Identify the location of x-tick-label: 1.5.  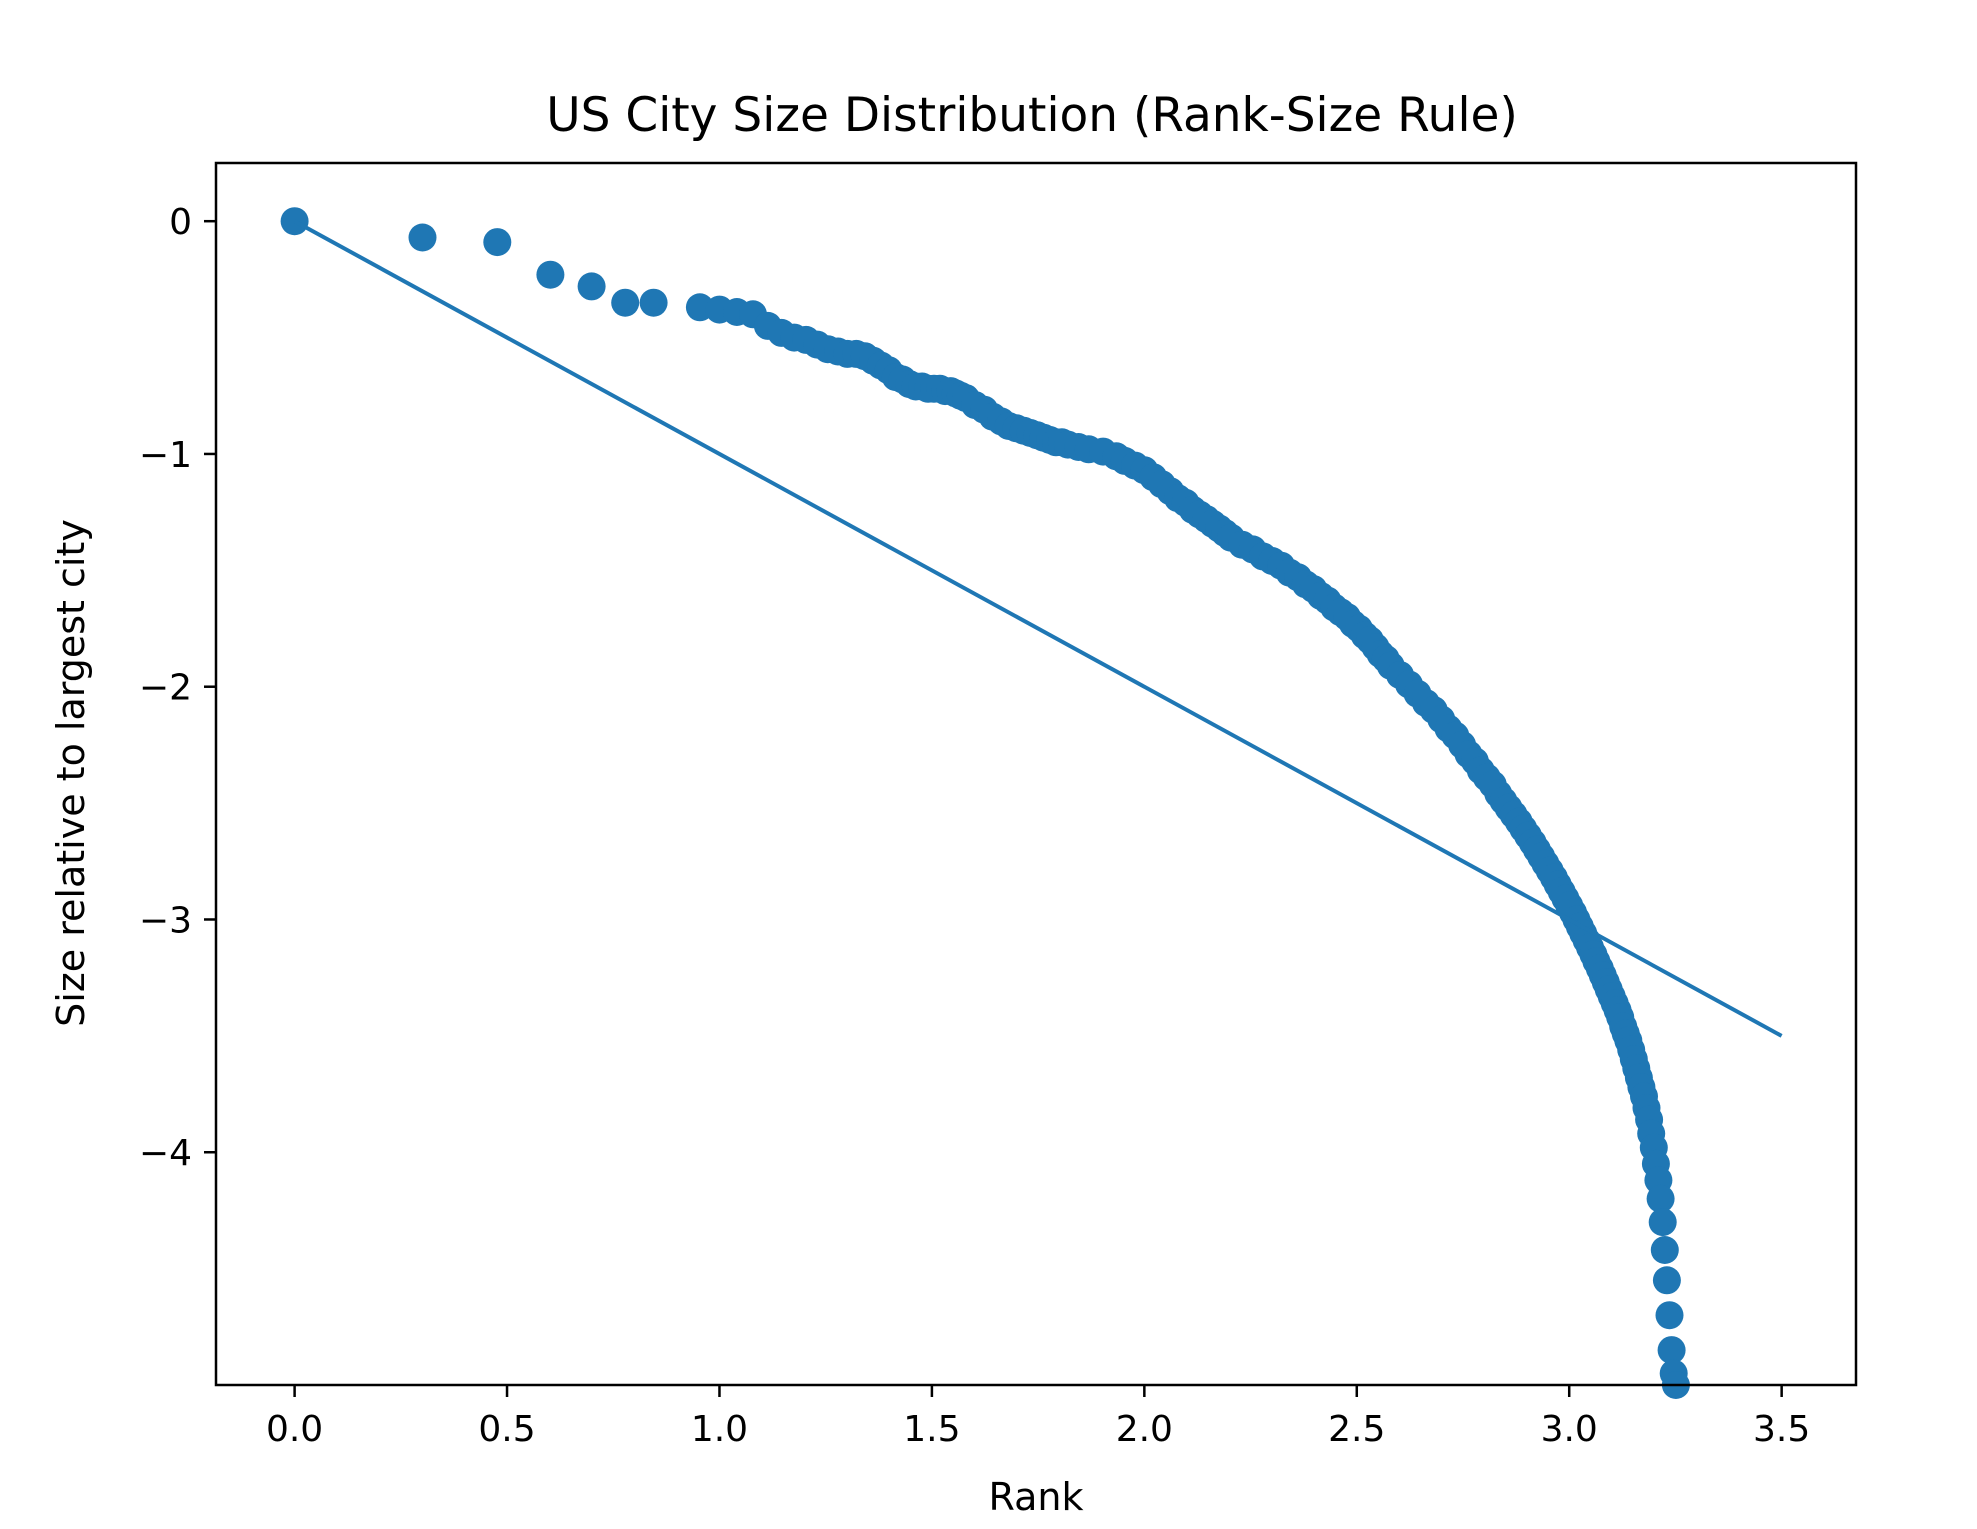
(931, 1429).